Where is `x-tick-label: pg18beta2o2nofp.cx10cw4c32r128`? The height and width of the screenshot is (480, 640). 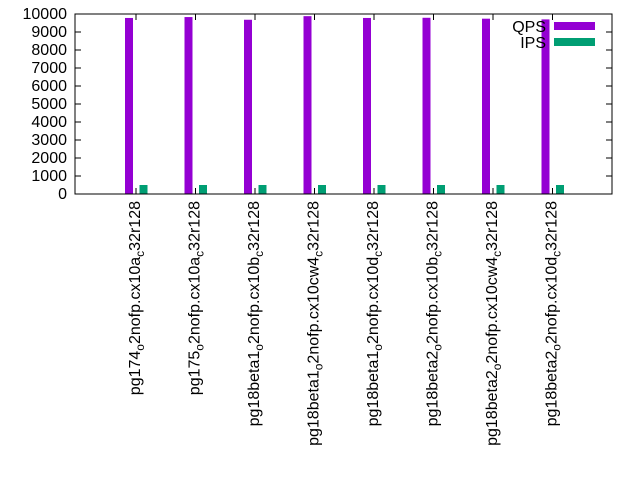
x-tick-label: pg18beta2o2nofp.cx10cw4c32r128 is located at coordinates (494, 323).